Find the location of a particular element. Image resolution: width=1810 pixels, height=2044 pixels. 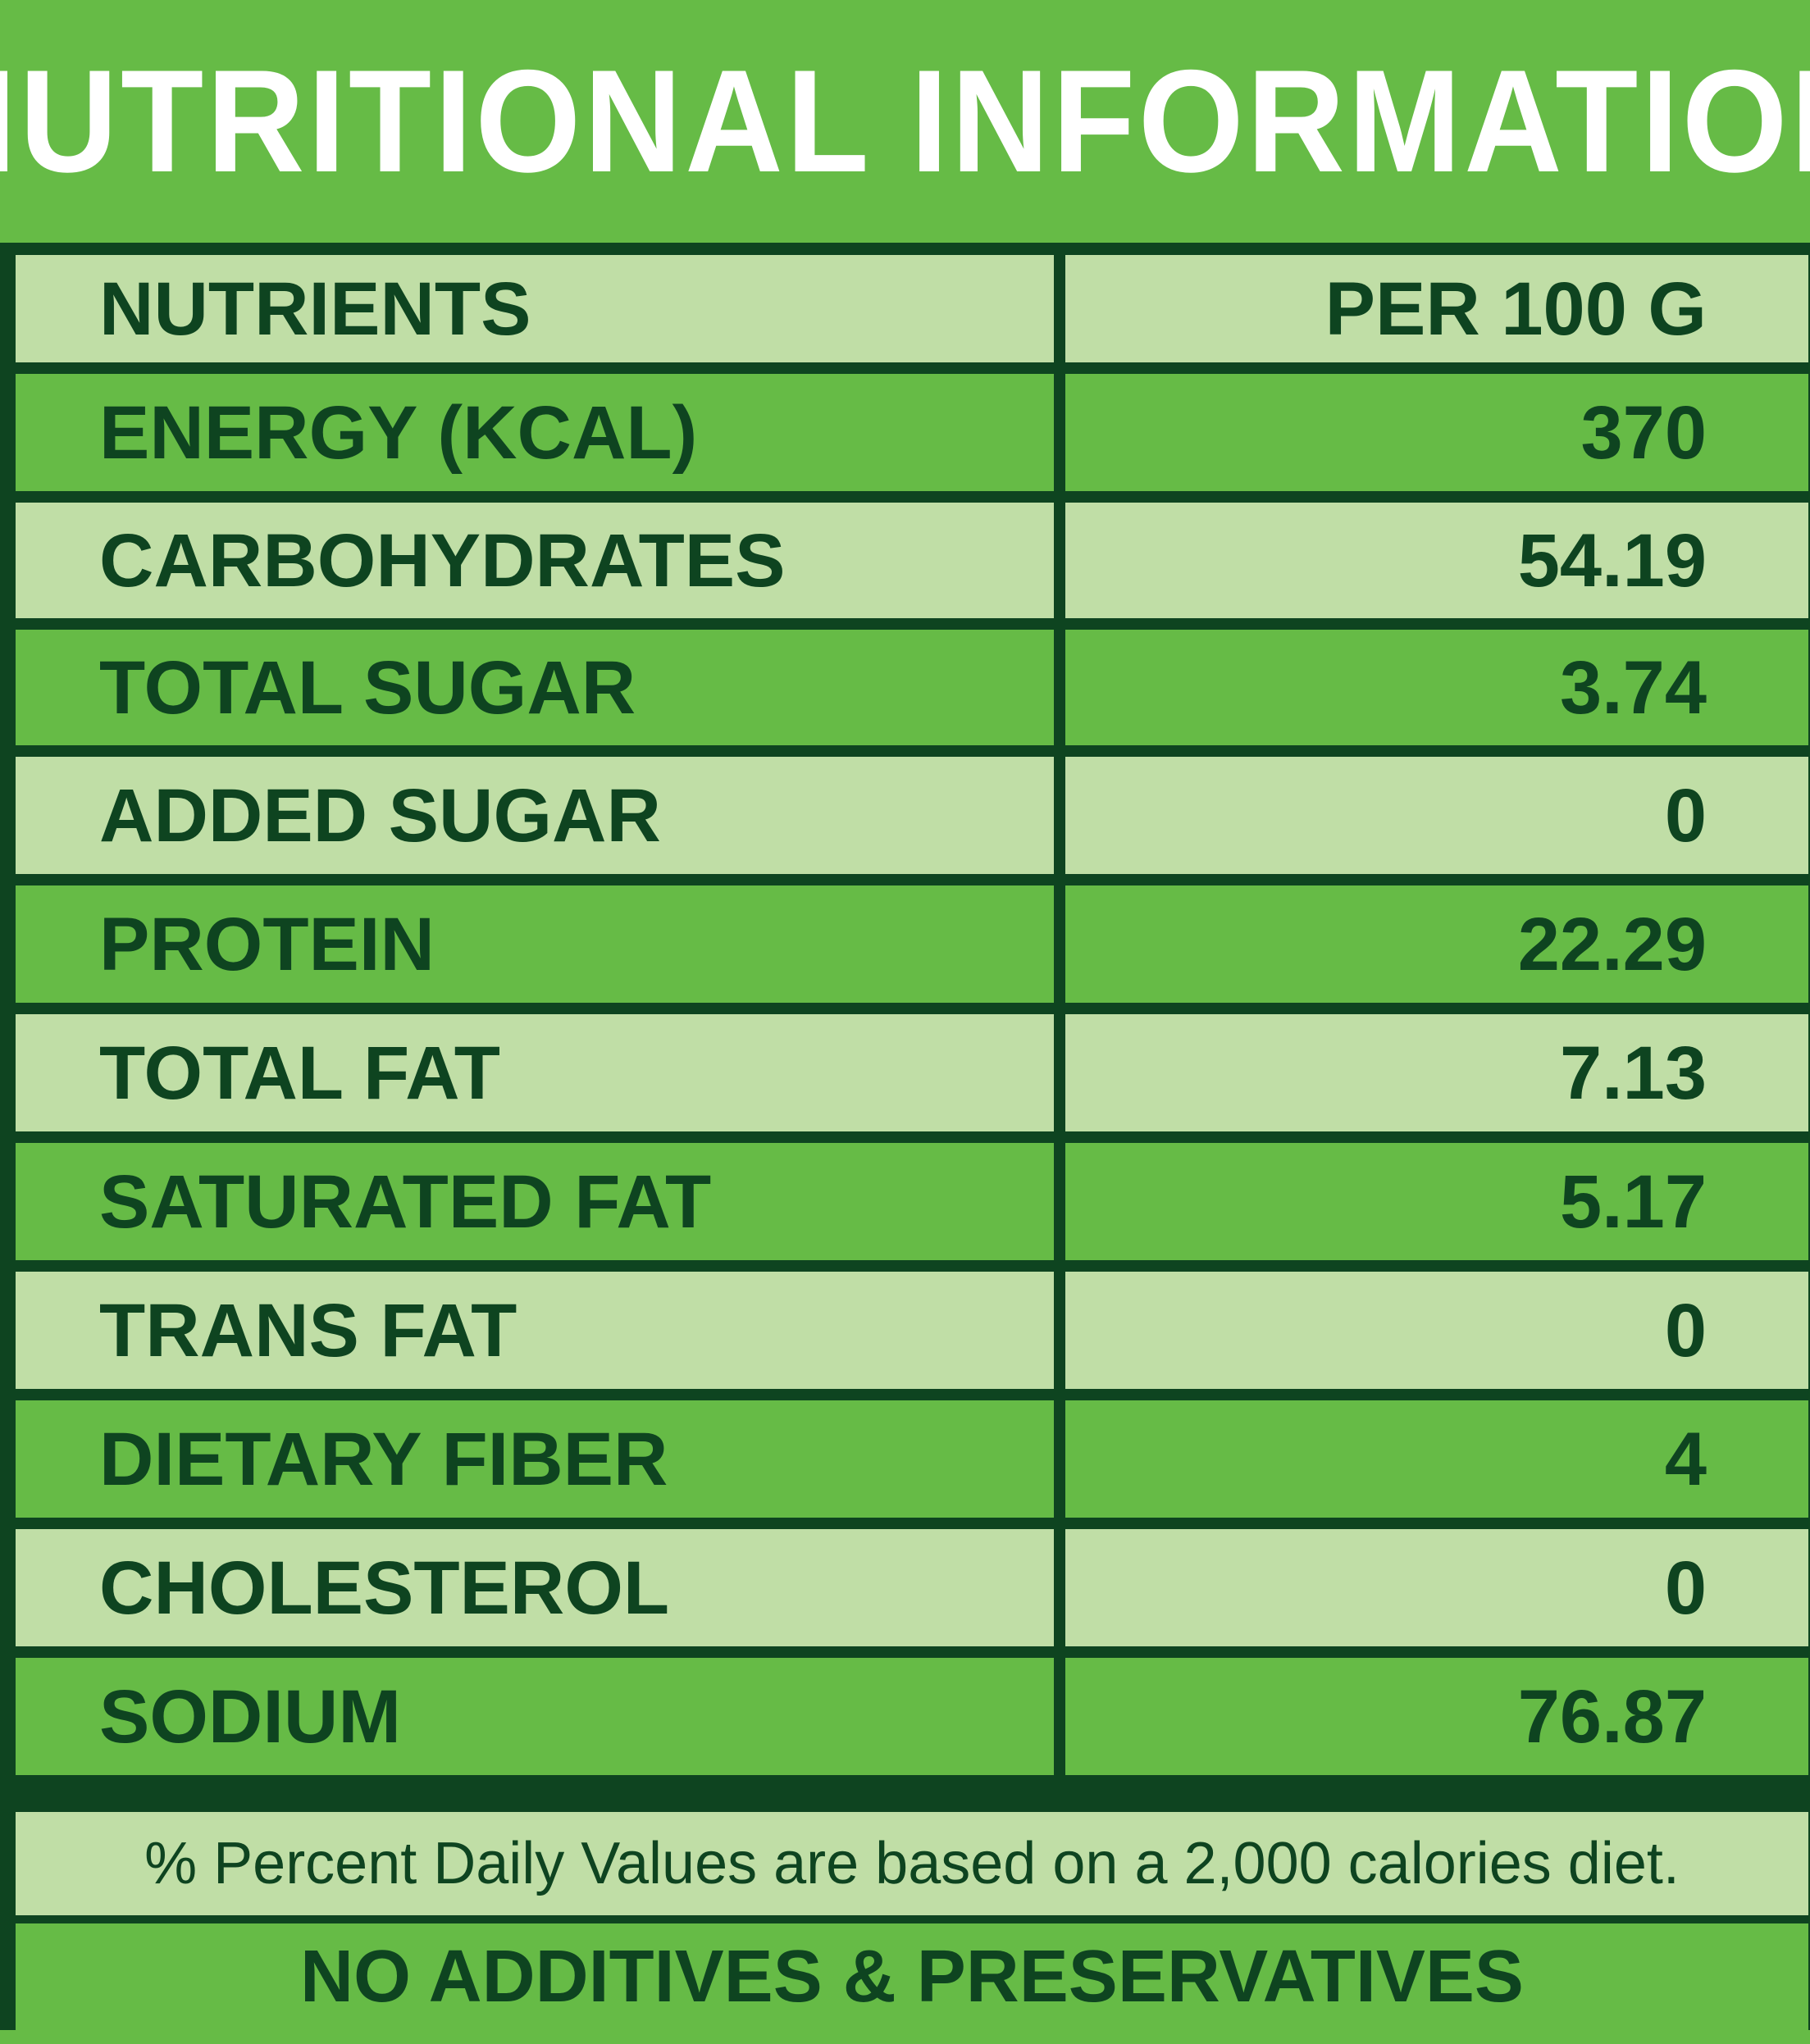

table-row: SODIUM 76.87 is located at coordinates (912, 1716).